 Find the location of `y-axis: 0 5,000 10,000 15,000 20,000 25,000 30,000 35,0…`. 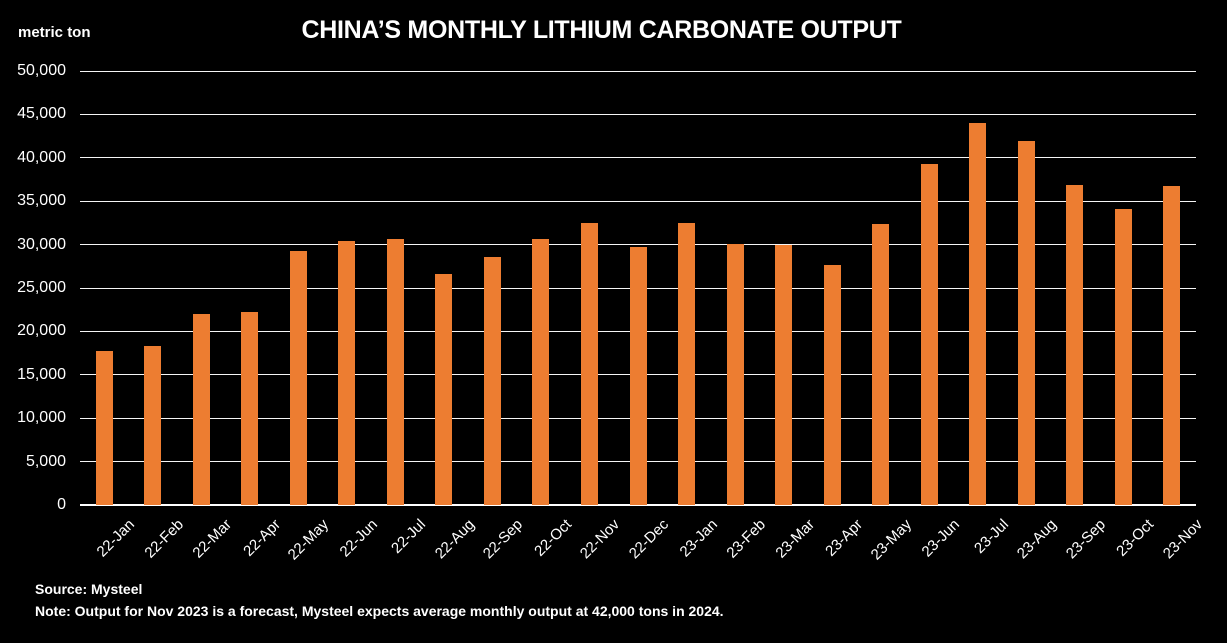

y-axis: 0 5,000 10,000 15,000 20,000 25,000 30,000 35,0… is located at coordinates (33, 287).